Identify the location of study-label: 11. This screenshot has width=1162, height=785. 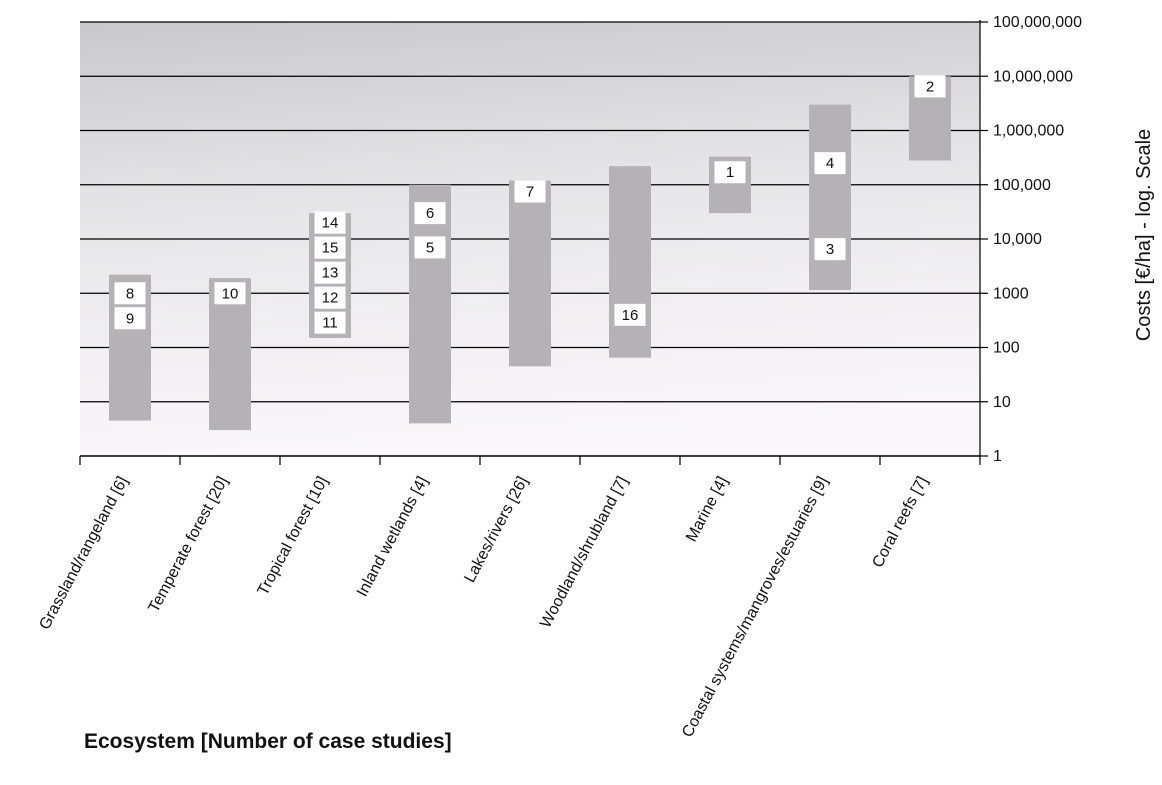
(330, 323).